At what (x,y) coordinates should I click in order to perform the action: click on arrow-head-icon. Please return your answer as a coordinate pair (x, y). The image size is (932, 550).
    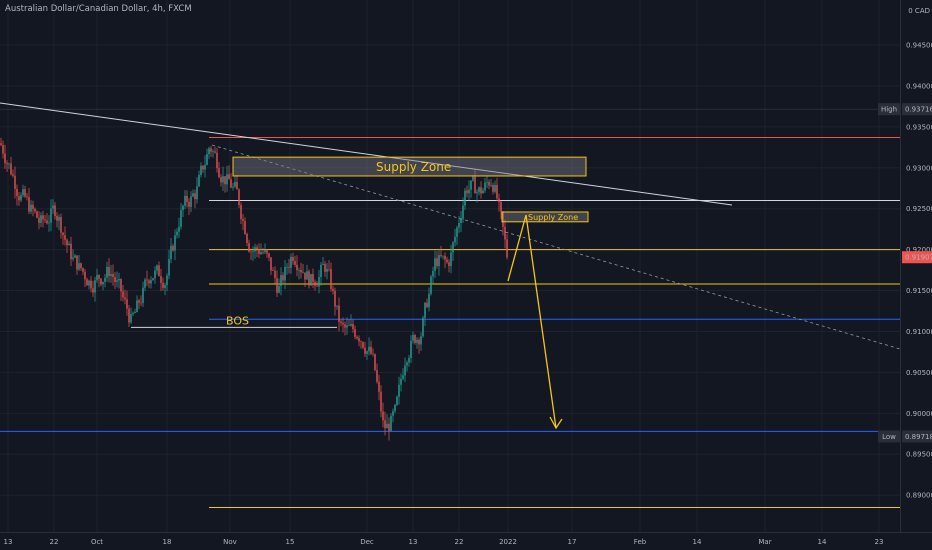
    Looking at the image, I should click on (556, 423).